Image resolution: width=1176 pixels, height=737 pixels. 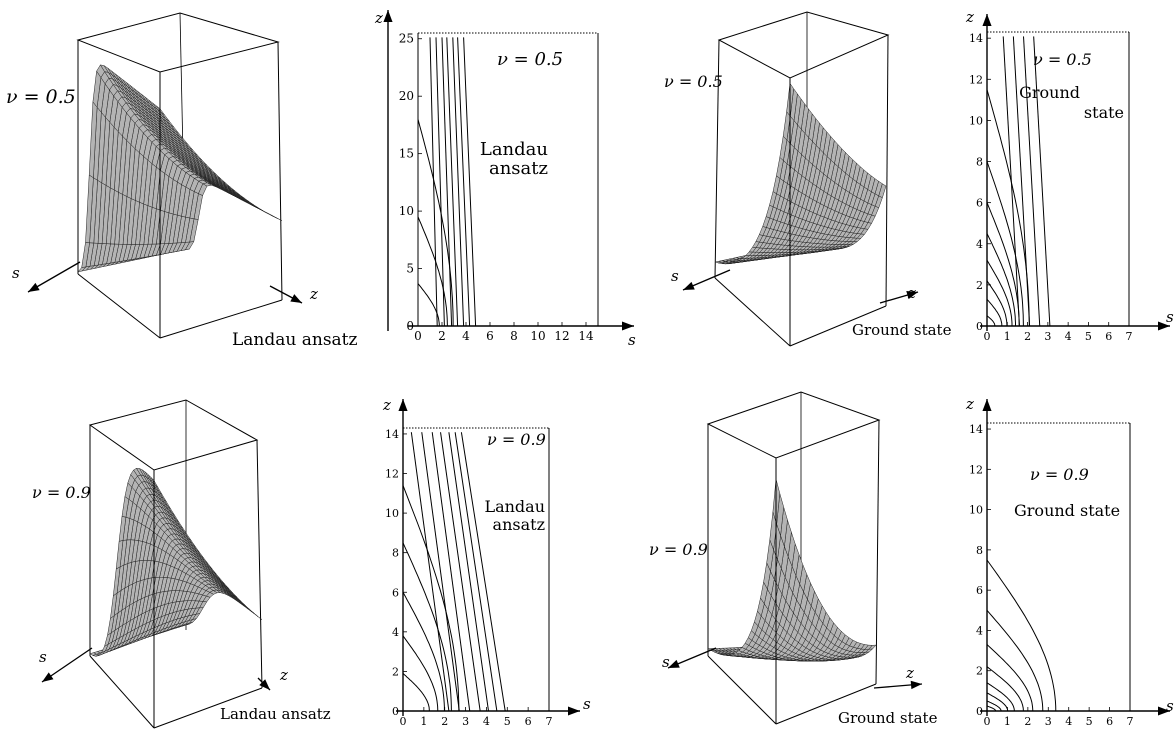 I want to click on y-tick-label: 25, so click(x=406, y=39).